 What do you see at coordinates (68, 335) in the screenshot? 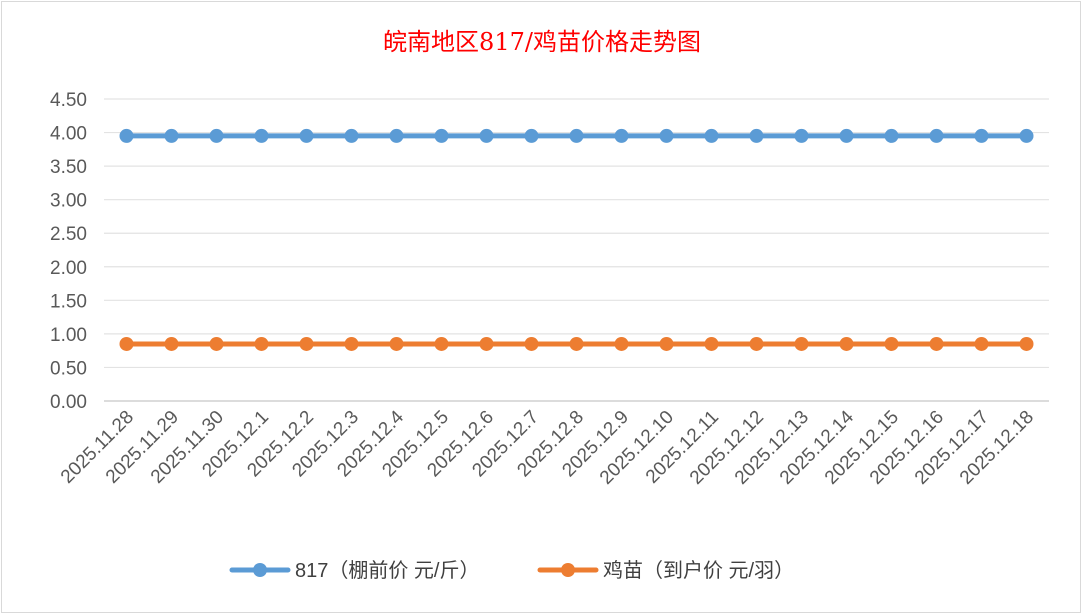
I see `y-tick-label: 1.00` at bounding box center [68, 335].